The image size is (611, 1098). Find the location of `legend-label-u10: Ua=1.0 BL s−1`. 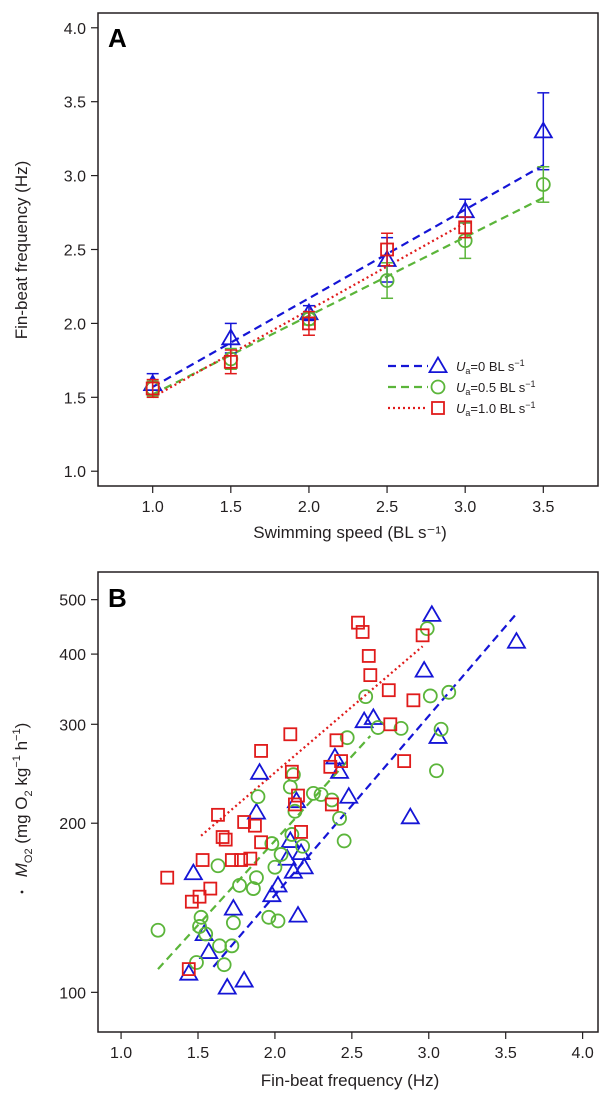

legend-label-u10: Ua=1.0 BL s−1 is located at coordinates (495, 409).